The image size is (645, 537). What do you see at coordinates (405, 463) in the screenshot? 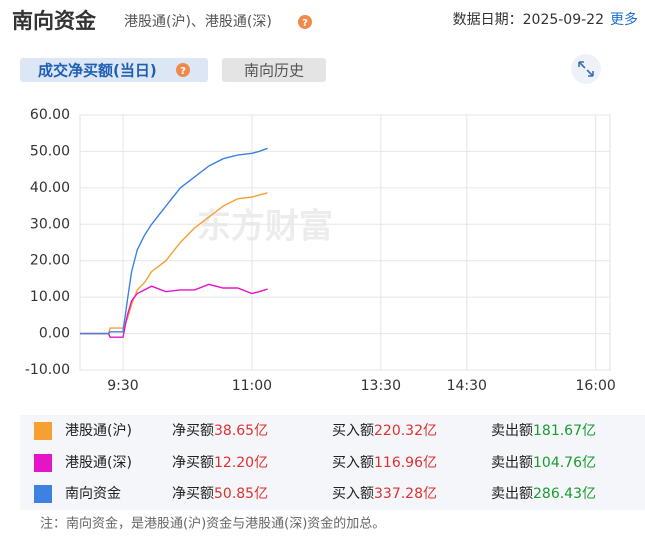
I see `summary-value: 116.96亿` at bounding box center [405, 463].